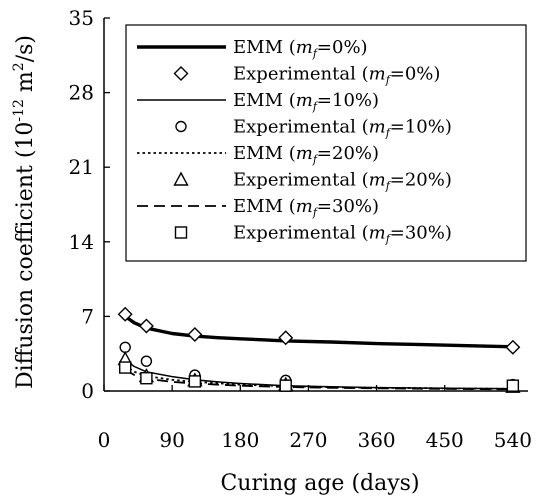 Image resolution: width=550 pixels, height=504 pixels. I want to click on legend-entry-label: Experimental (mf=10%), so click(342, 128).